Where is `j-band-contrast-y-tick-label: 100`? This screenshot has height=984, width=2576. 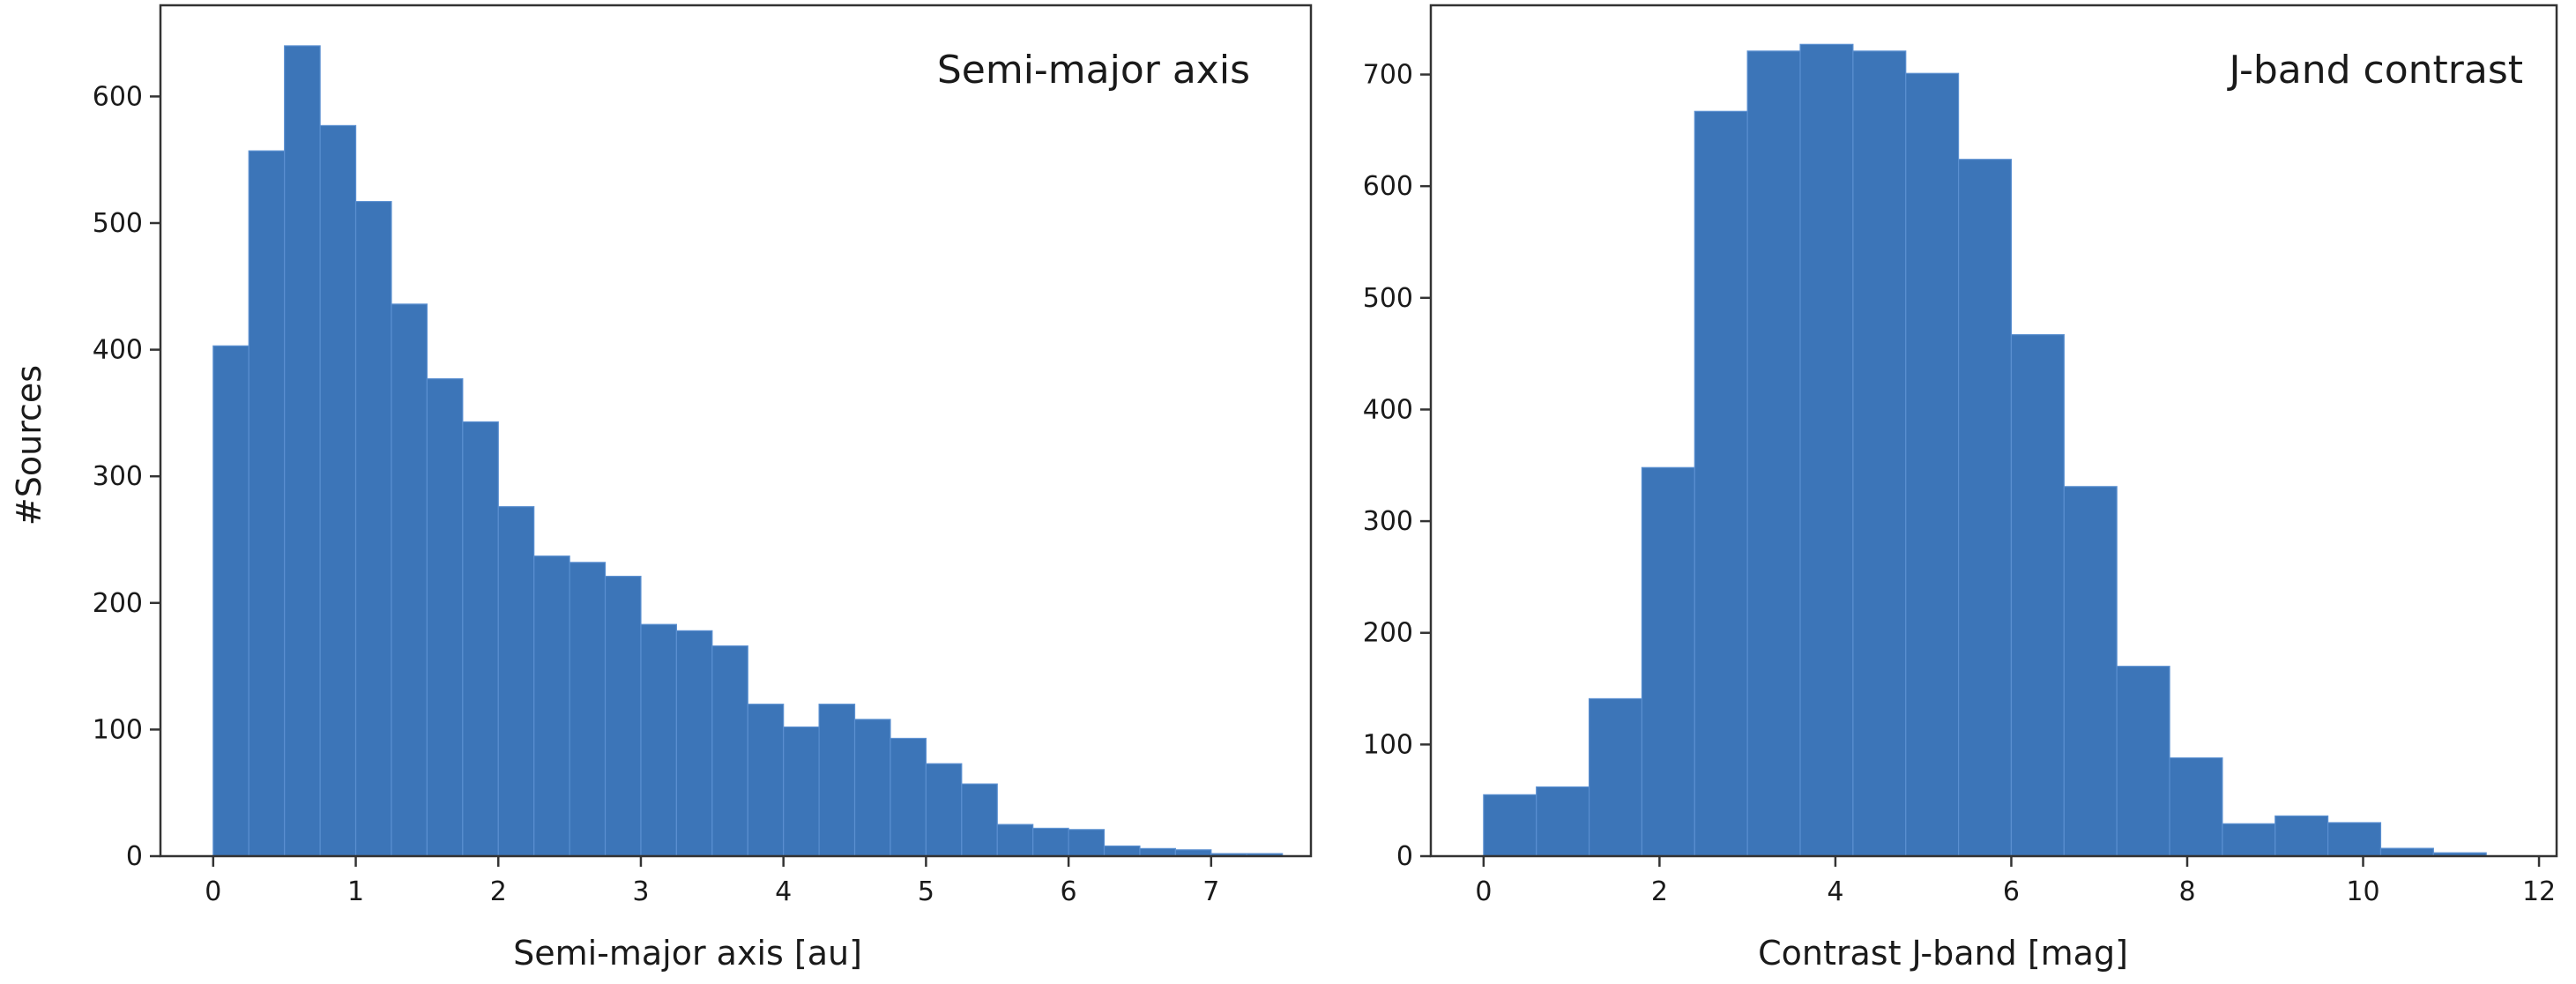
j-band-contrast-y-tick-label: 100 is located at coordinates (1388, 744).